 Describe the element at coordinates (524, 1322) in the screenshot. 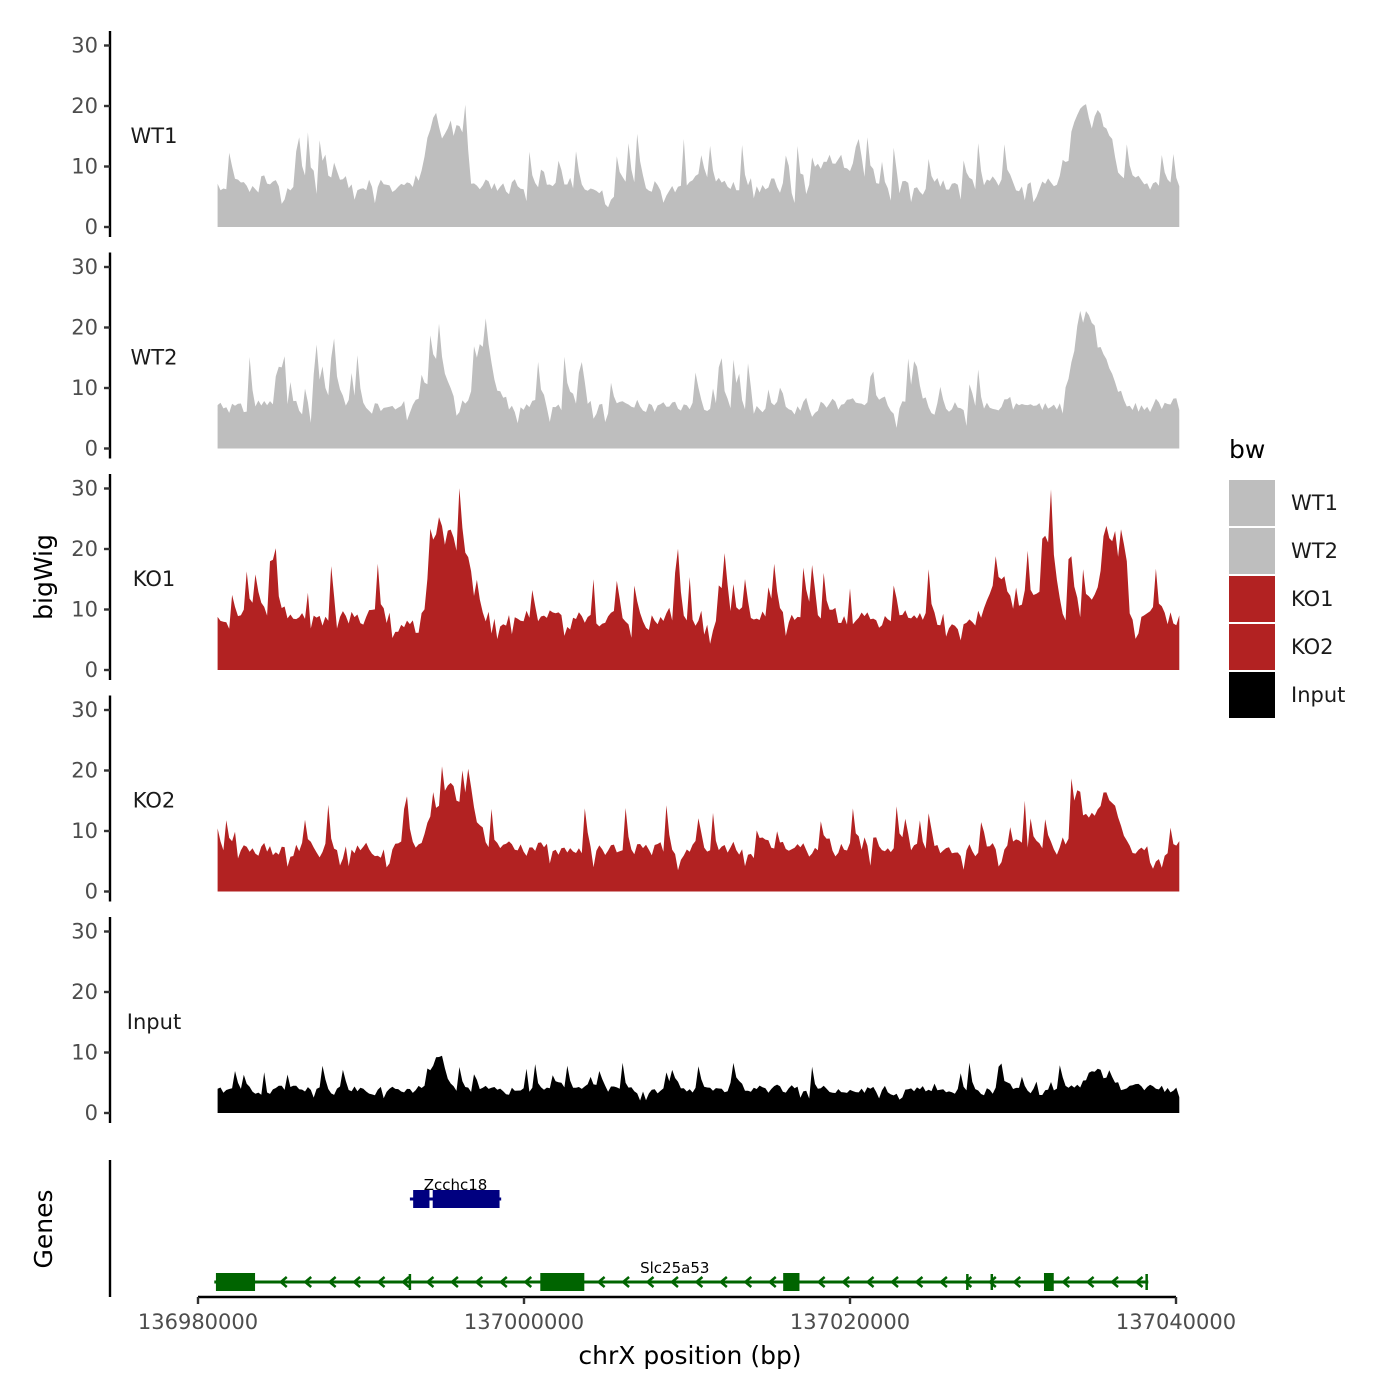

I see `x-tick-label: 137000000` at that location.